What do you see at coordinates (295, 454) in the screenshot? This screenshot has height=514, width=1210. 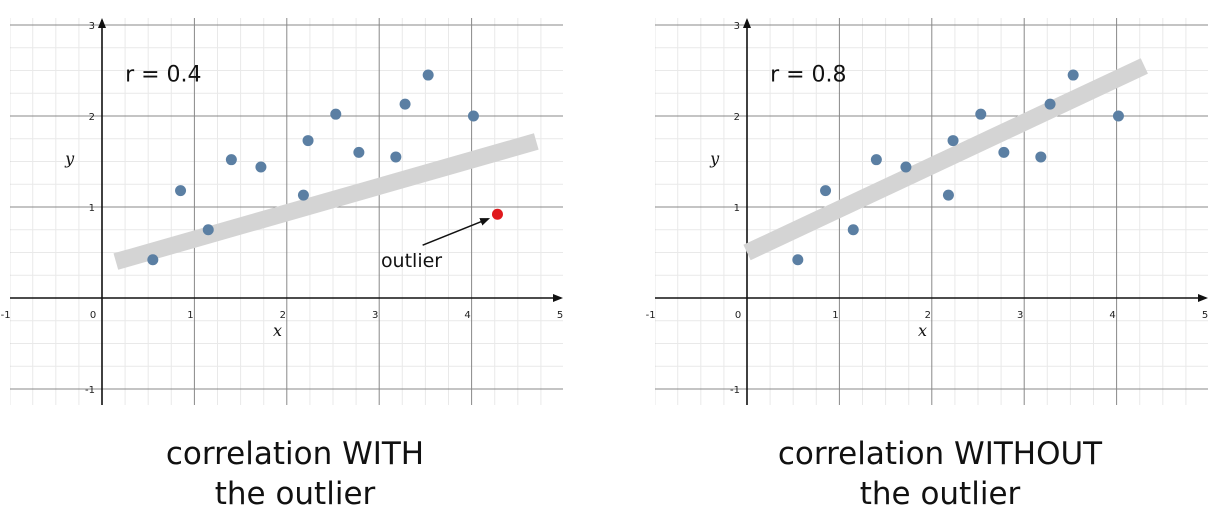 I see `caption-line-1: correlation WITH` at bounding box center [295, 454].